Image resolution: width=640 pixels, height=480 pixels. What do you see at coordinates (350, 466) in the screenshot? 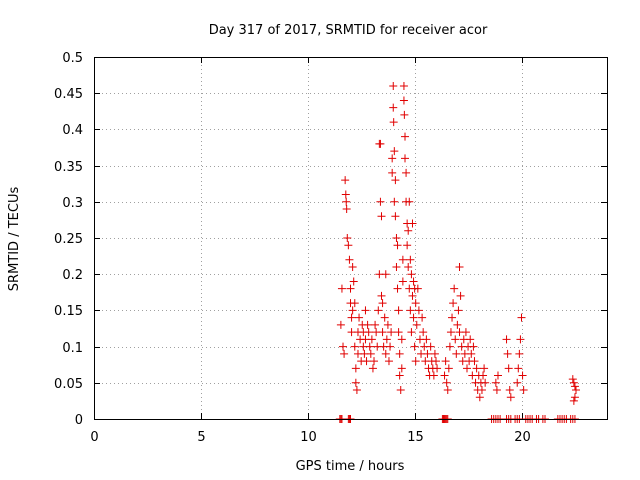
I see `x-axis-label: GPS time / hours` at bounding box center [350, 466].